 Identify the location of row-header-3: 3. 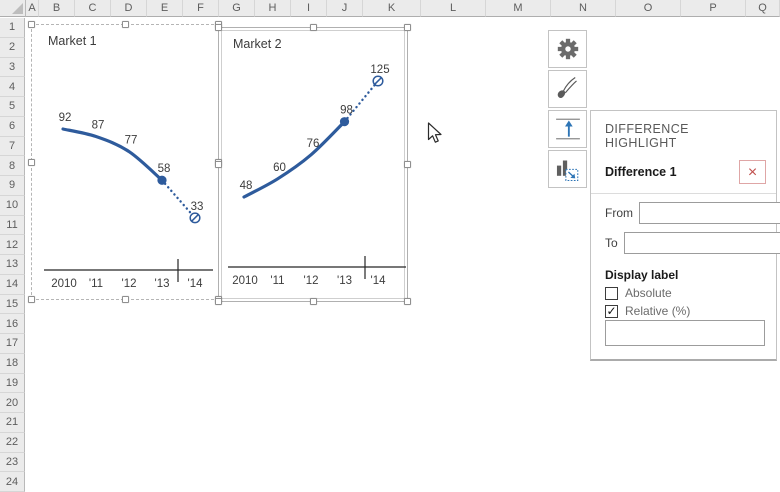
(12, 67).